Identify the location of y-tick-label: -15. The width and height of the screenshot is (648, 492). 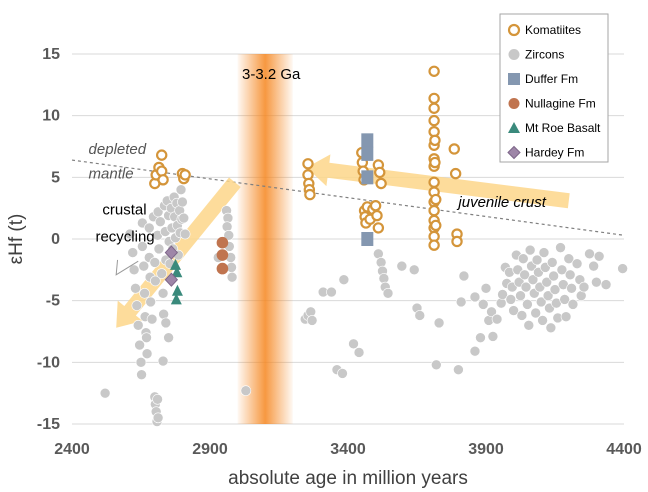
(48, 424).